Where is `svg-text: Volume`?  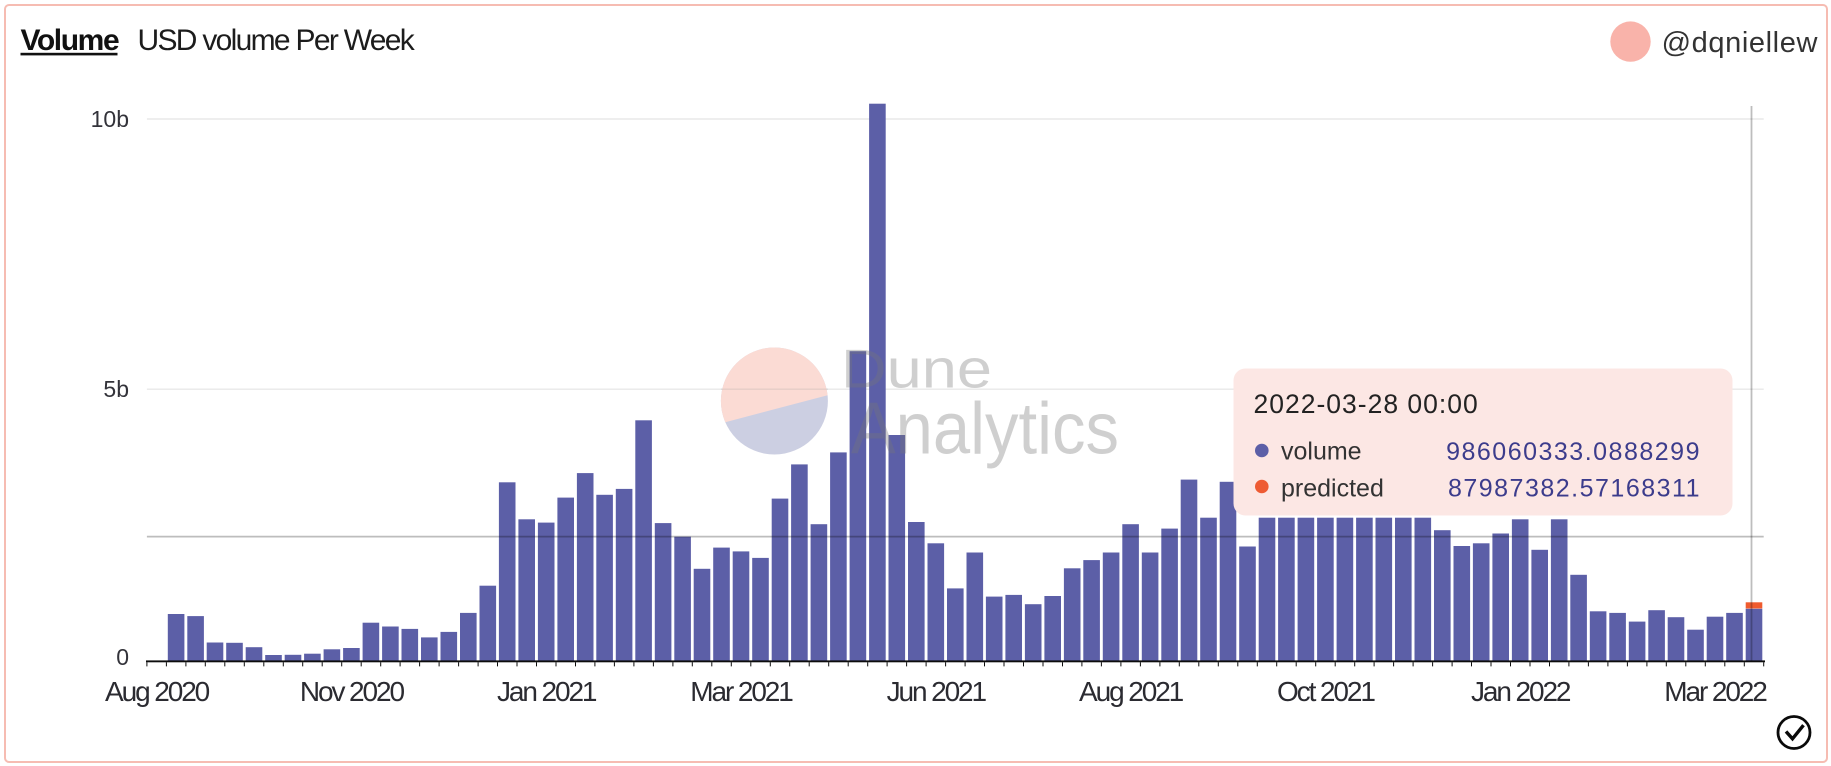 svg-text: Volume is located at coordinates (70, 40).